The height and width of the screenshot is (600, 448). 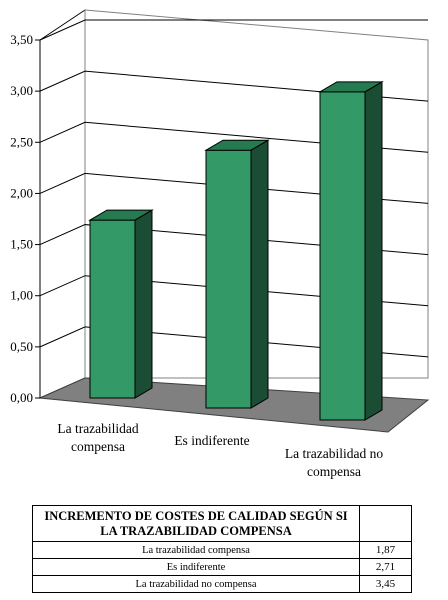 What do you see at coordinates (98, 428) in the screenshot?
I see `x-category-label: La trazabilidad` at bounding box center [98, 428].